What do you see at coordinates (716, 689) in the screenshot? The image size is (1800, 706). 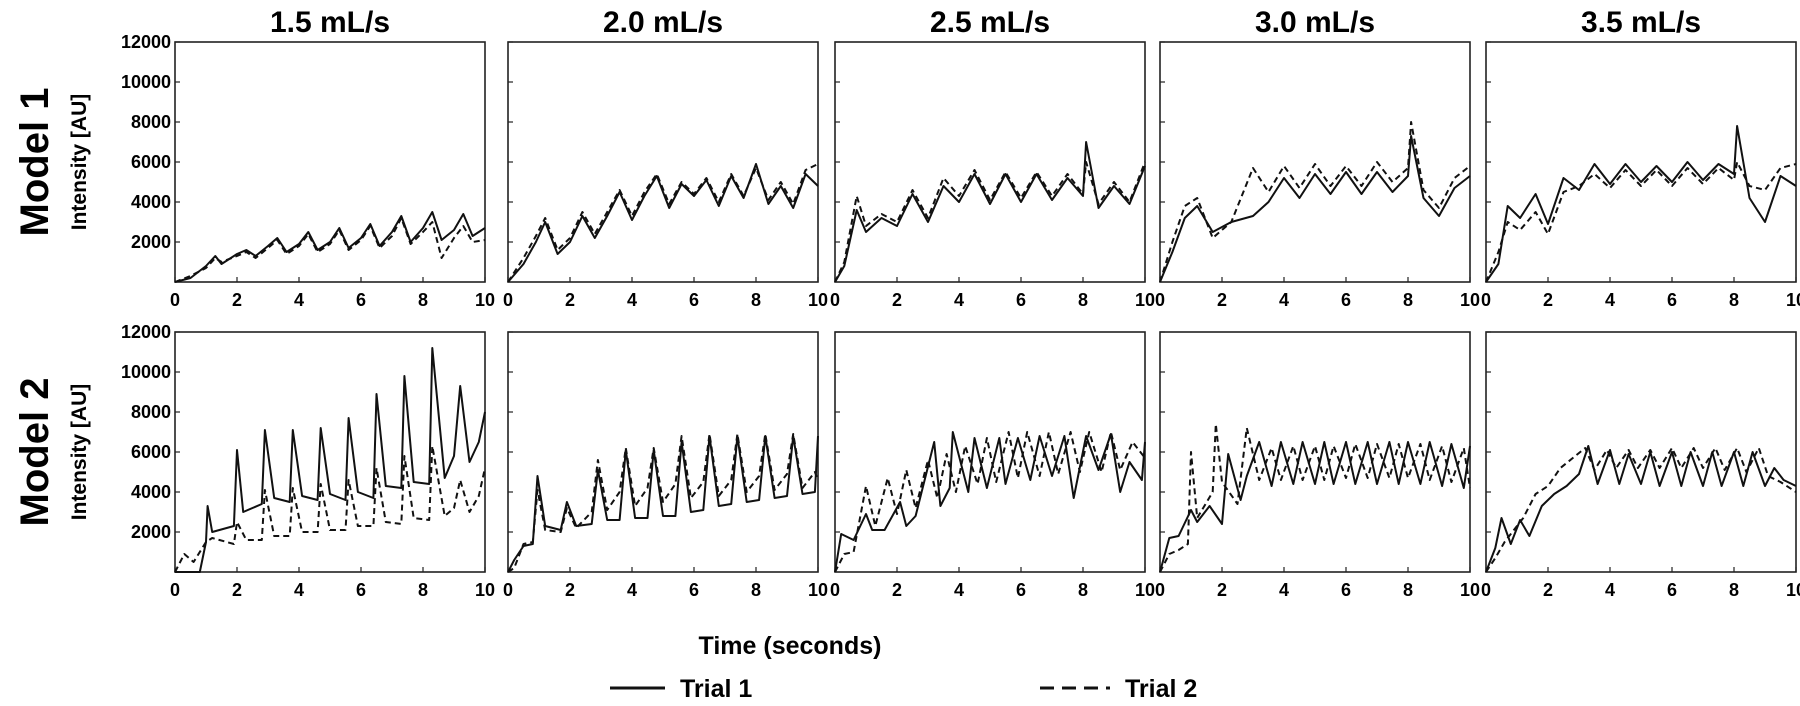 I see `legend-trial-1-label: Trial 1` at bounding box center [716, 689].